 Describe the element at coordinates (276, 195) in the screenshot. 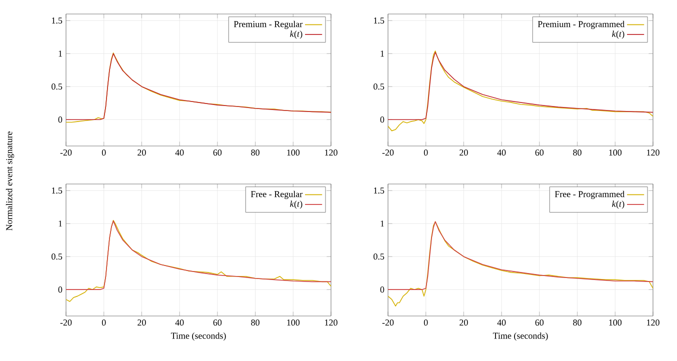

I see `legend-label: Free - Regular` at that location.